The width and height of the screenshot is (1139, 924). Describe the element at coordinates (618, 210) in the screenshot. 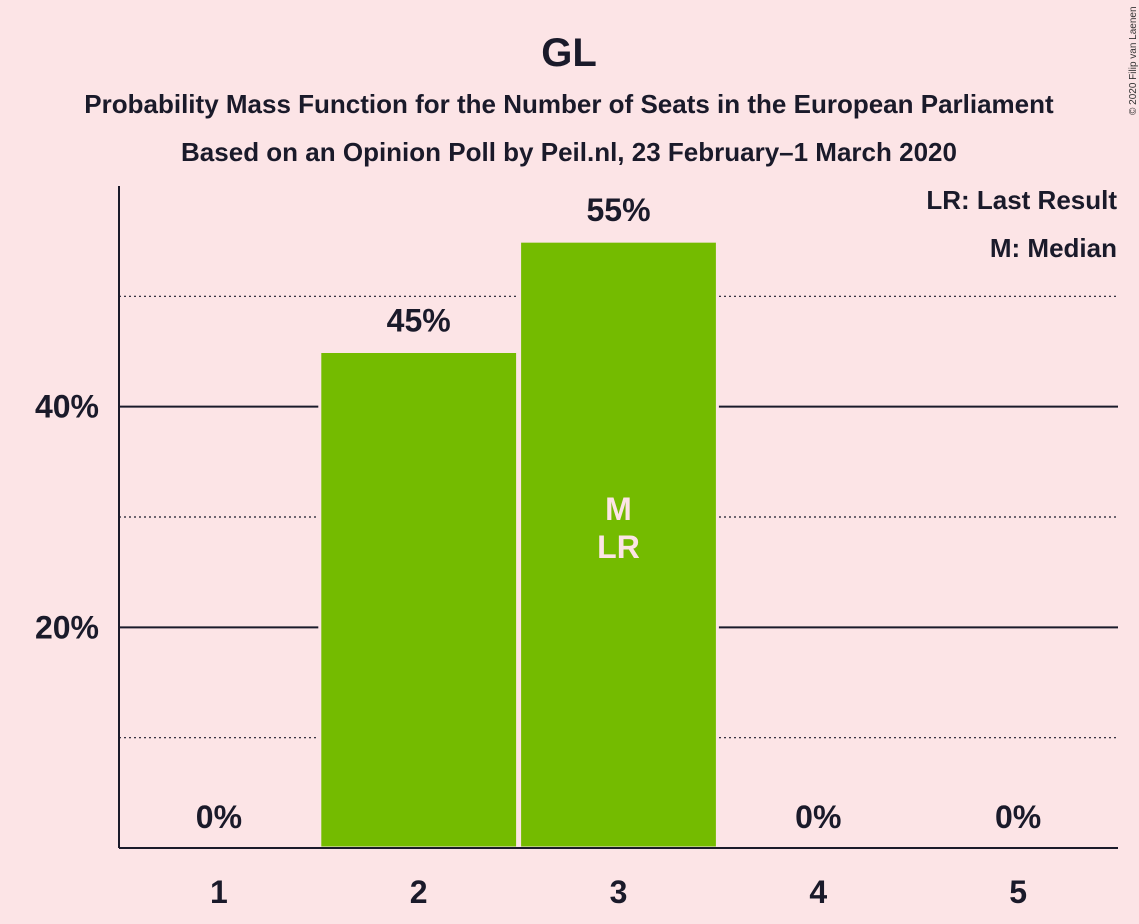

I see `data-label: 55%` at that location.